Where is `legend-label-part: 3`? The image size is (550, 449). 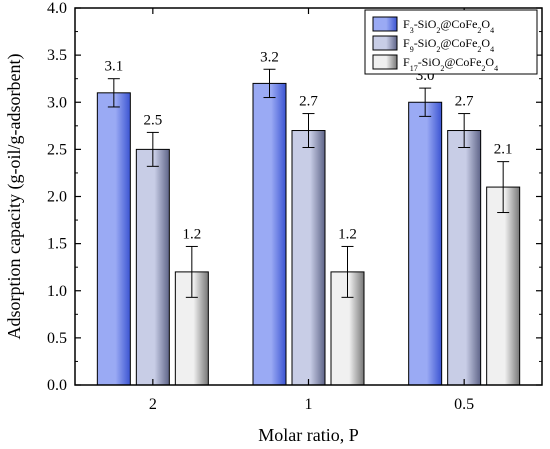 legend-label-part: 3 is located at coordinates (412, 30).